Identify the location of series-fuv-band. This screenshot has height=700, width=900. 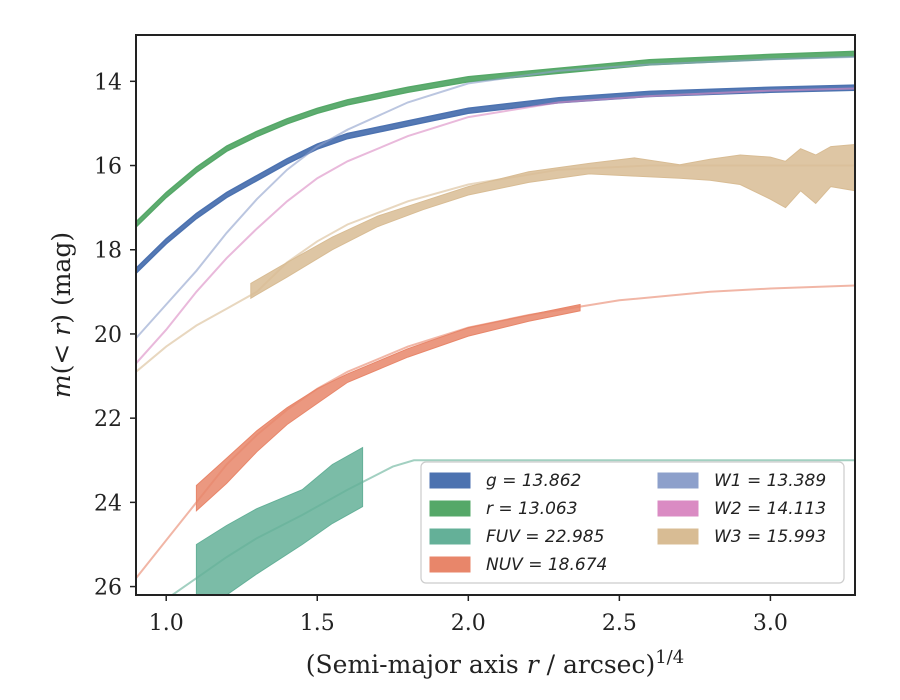
(279, 520).